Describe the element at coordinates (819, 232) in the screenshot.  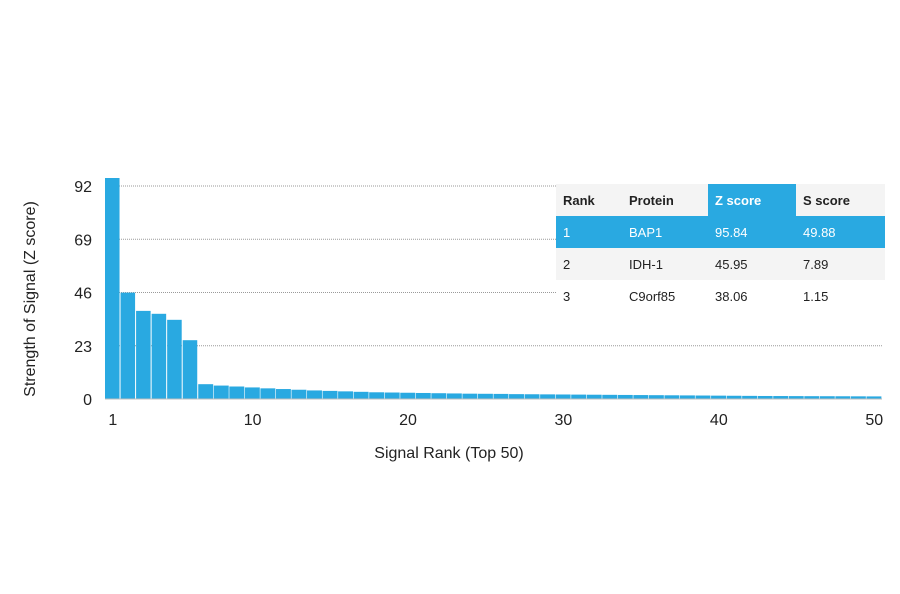
I see `table-cell: 49.88` at that location.